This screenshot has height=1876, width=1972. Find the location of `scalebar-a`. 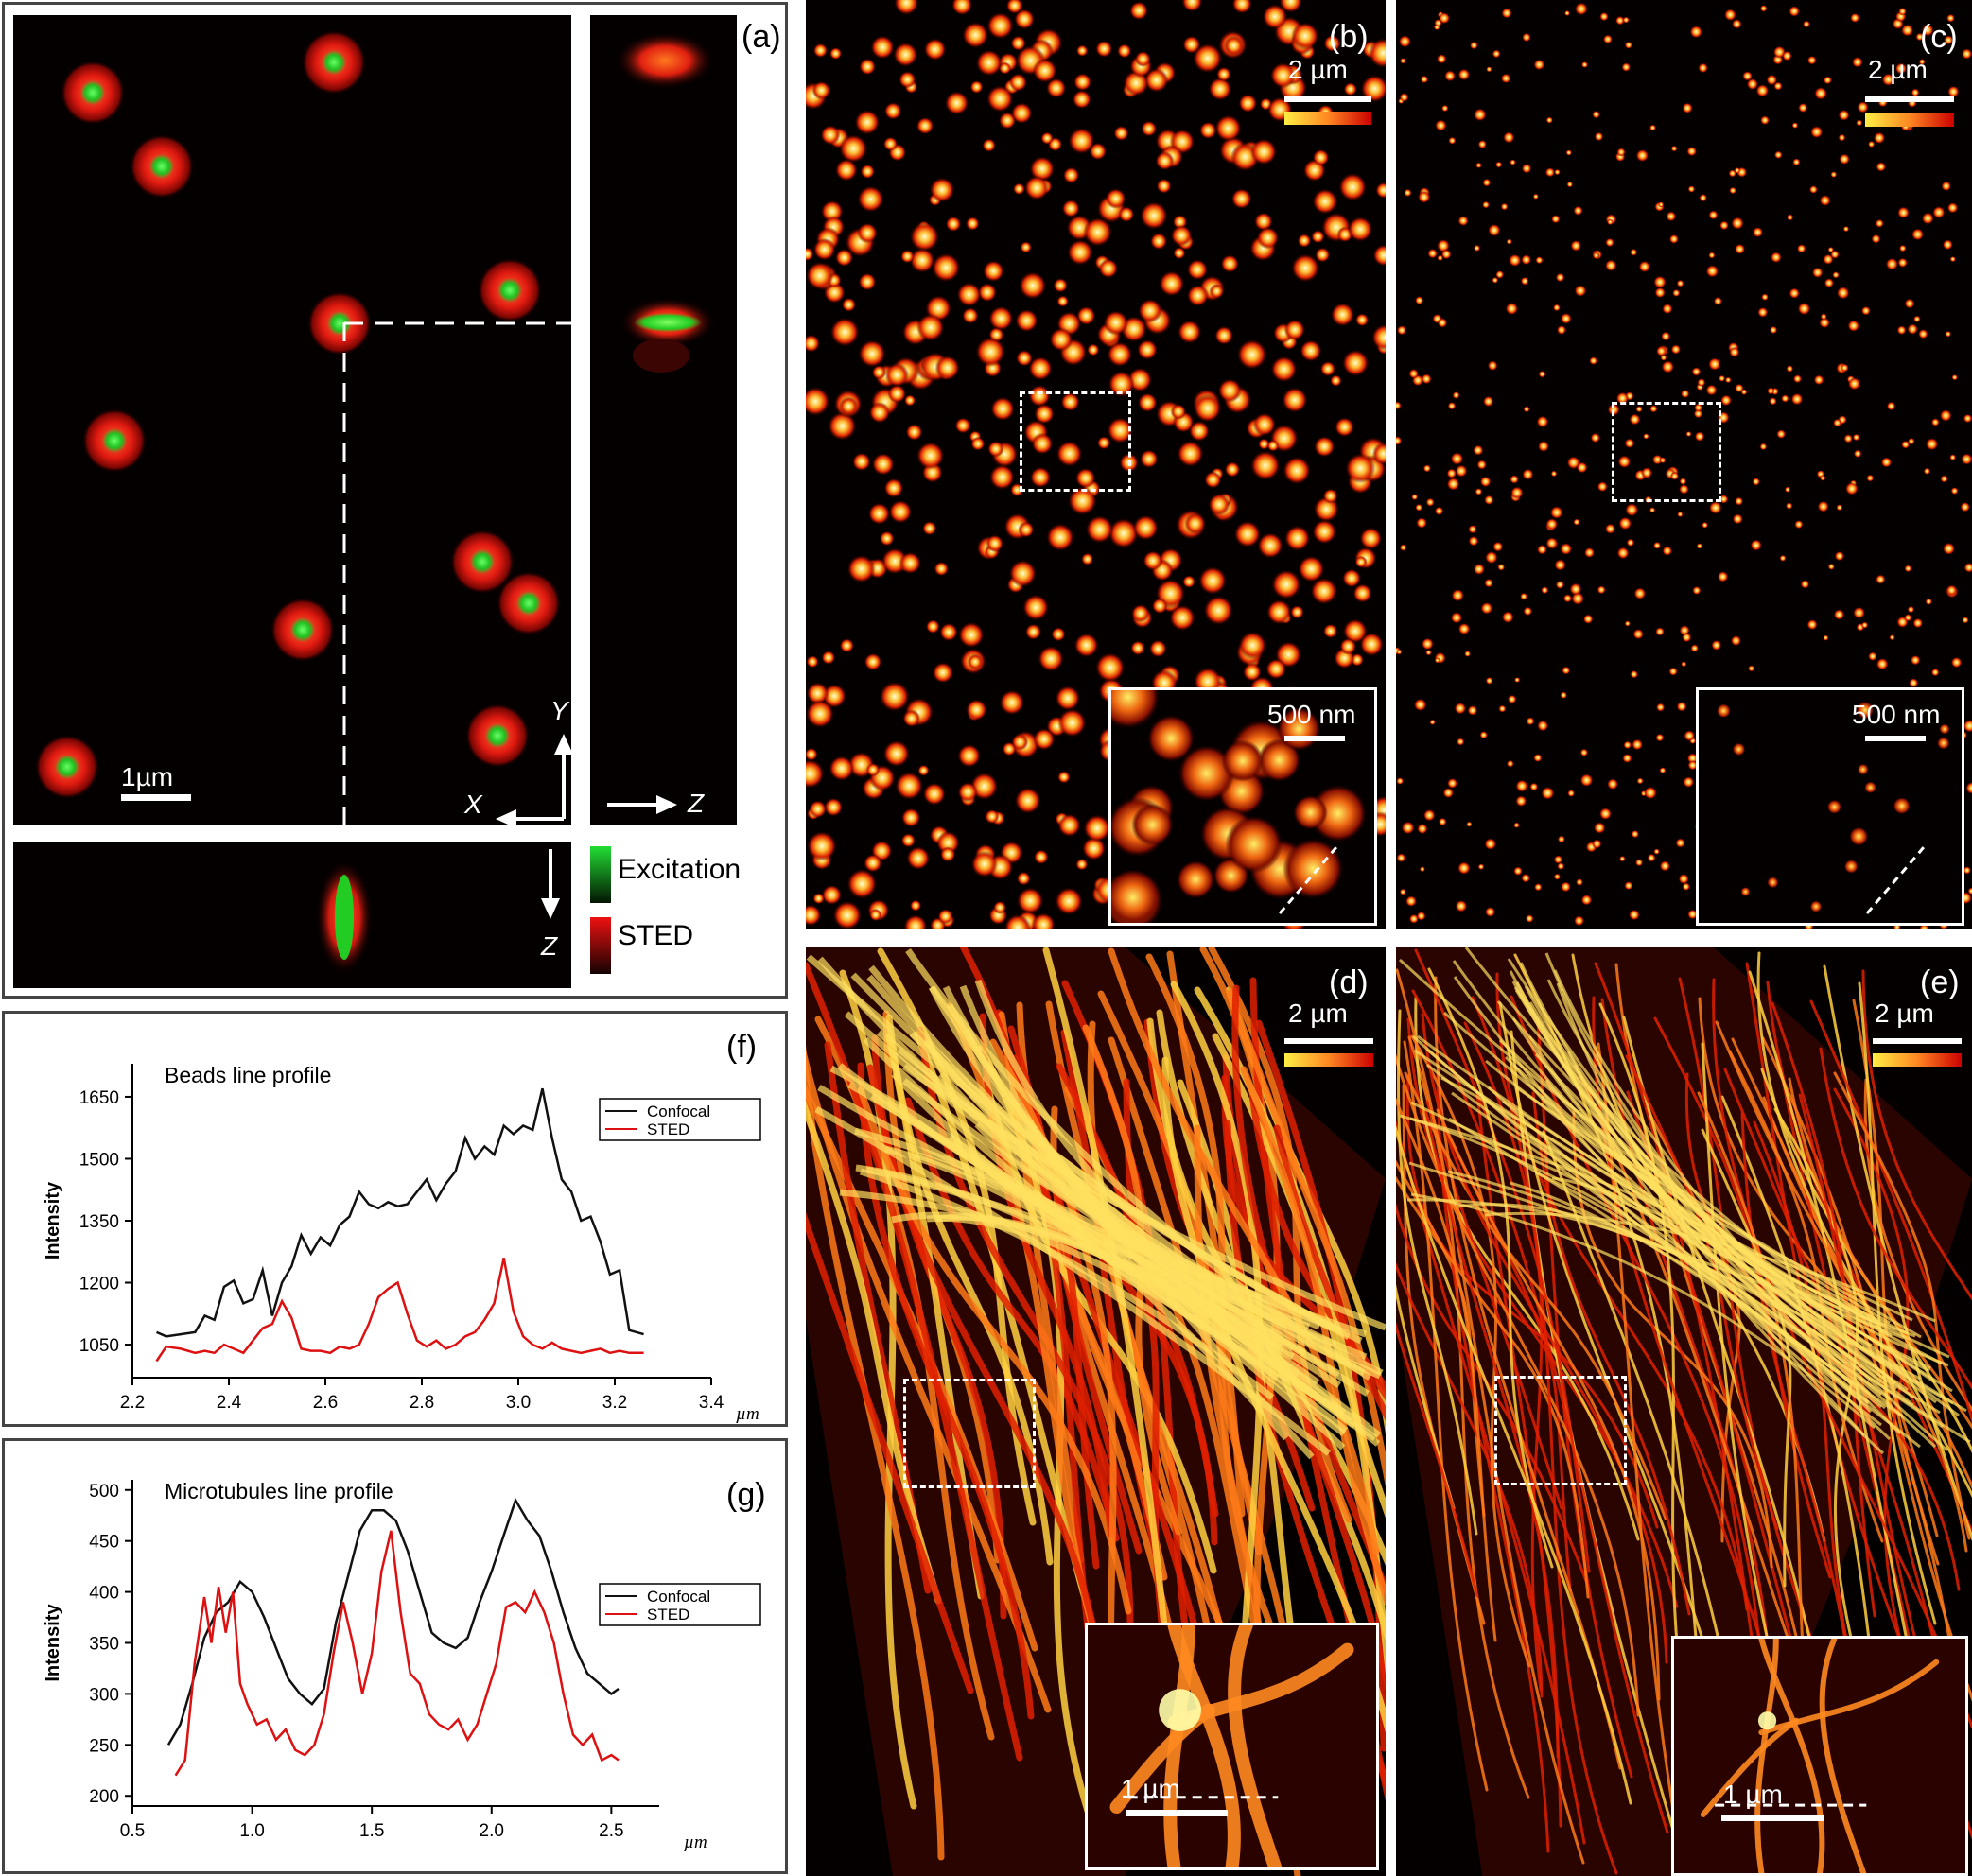

scalebar-a is located at coordinates (156, 797).